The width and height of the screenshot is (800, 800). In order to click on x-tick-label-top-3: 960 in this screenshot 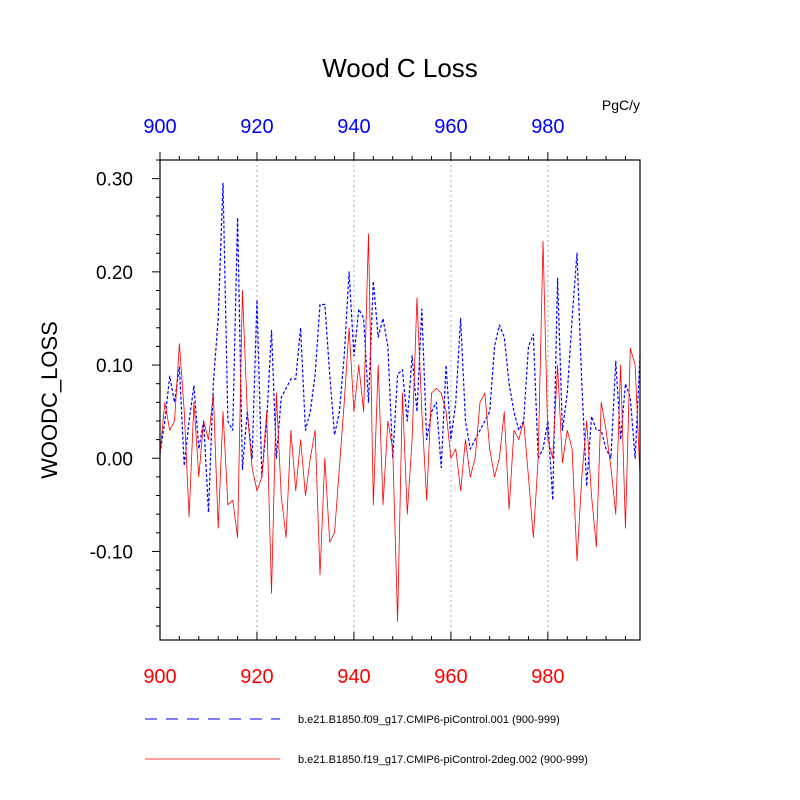, I will do `click(450, 127)`.